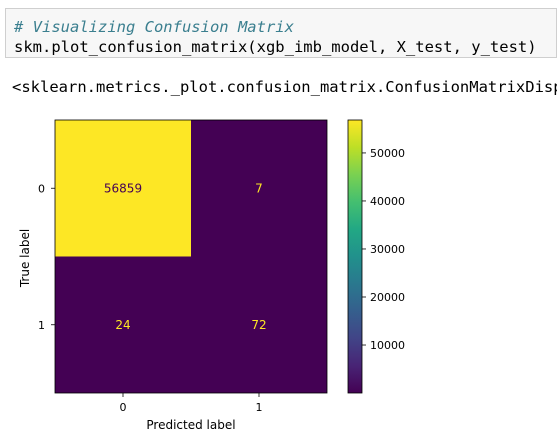 The image size is (557, 440). Describe the element at coordinates (25, 258) in the screenshot. I see `y-axis-label: True label` at that location.